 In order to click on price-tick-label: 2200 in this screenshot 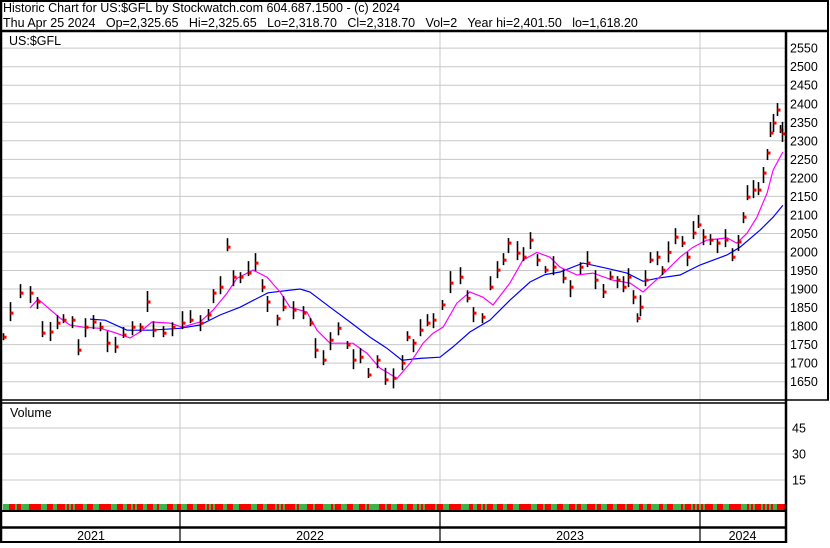, I will do `click(804, 178)`.